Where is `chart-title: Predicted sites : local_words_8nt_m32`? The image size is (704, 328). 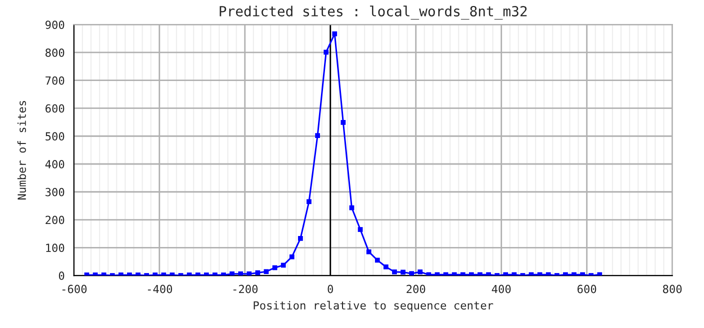
chart-title: Predicted sites : local_words_8nt_m32 is located at coordinates (373, 13).